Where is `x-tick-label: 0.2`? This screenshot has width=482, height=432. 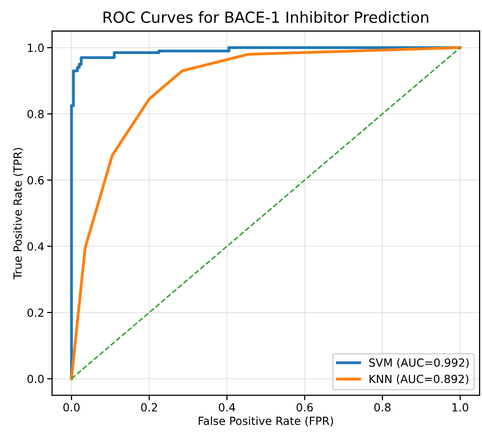
x-tick-label: 0.2 is located at coordinates (149, 407).